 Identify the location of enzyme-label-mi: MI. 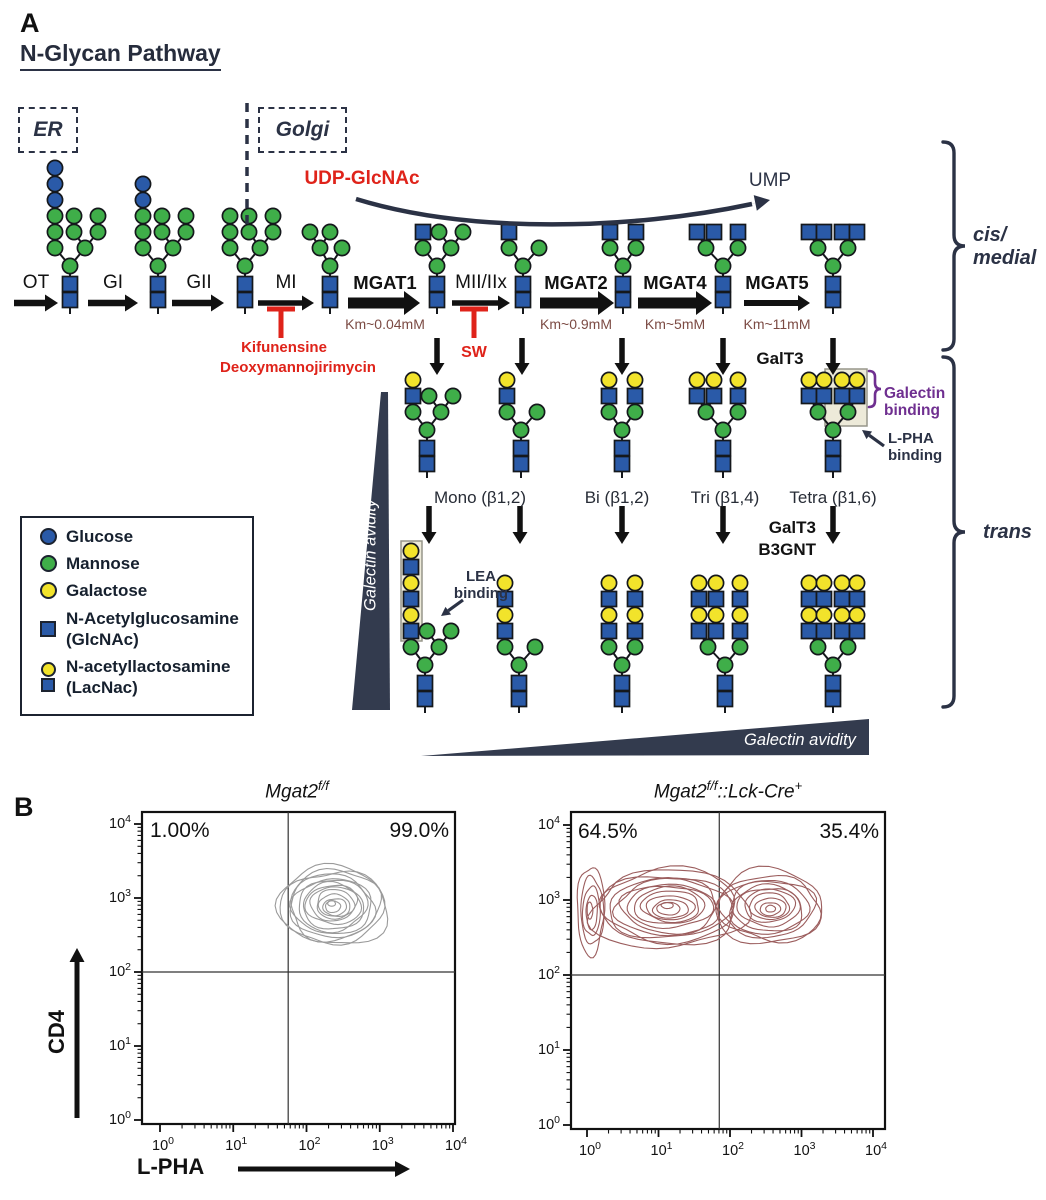
(286, 282).